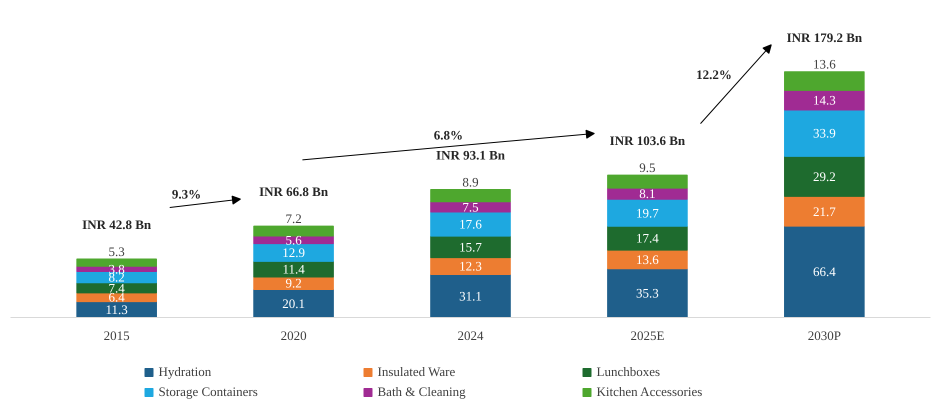  What do you see at coordinates (629, 372) in the screenshot?
I see `legend-label: Lunchboxes` at bounding box center [629, 372].